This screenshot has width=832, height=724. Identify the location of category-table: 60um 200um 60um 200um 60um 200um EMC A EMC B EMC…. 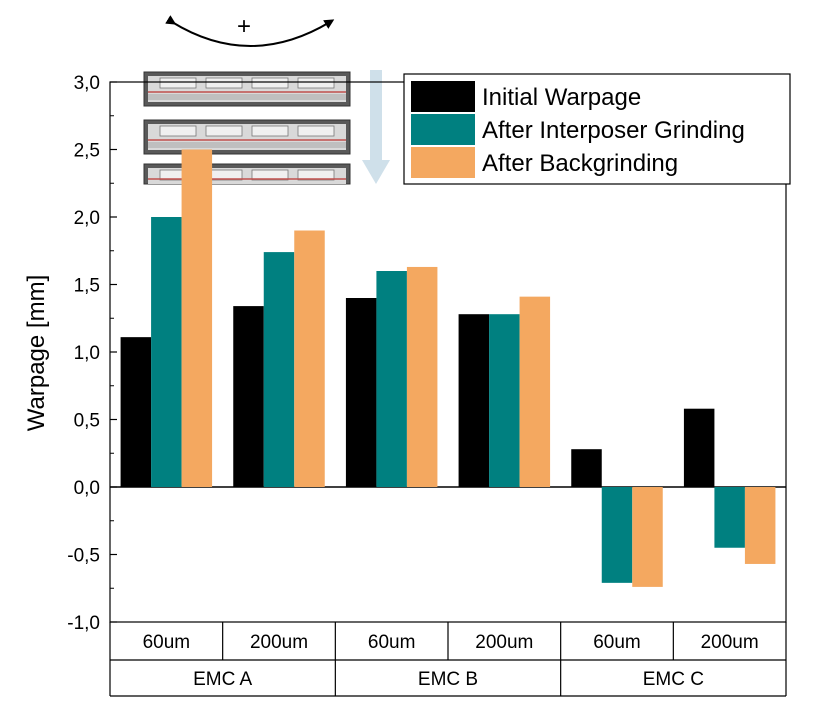
(448, 659).